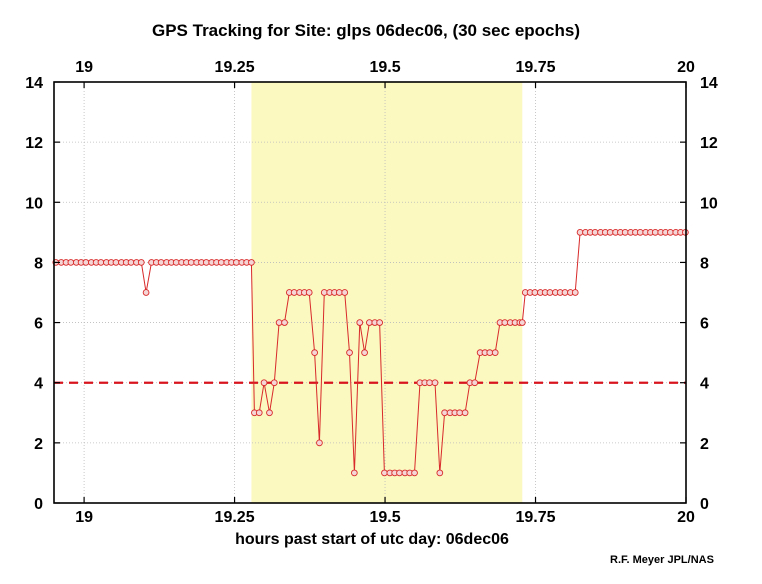 The height and width of the screenshot is (584, 762). Describe the element at coordinates (372, 539) in the screenshot. I see `x-axis-label: hours past start of utc day: 06dec06` at that location.